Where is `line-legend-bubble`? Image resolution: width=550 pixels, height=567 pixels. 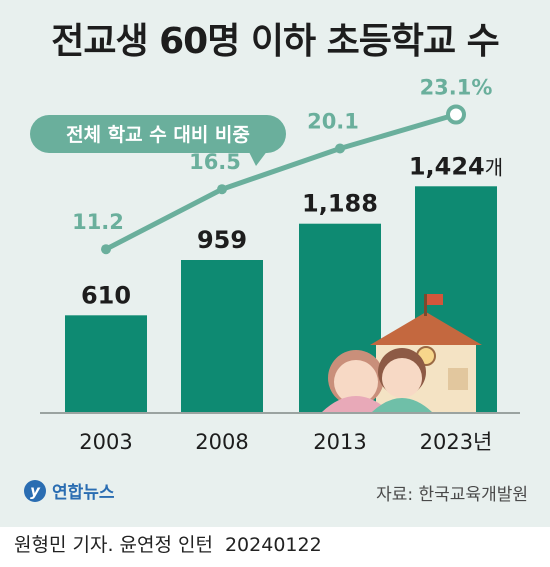
line-legend-bubble is located at coordinates (158, 134).